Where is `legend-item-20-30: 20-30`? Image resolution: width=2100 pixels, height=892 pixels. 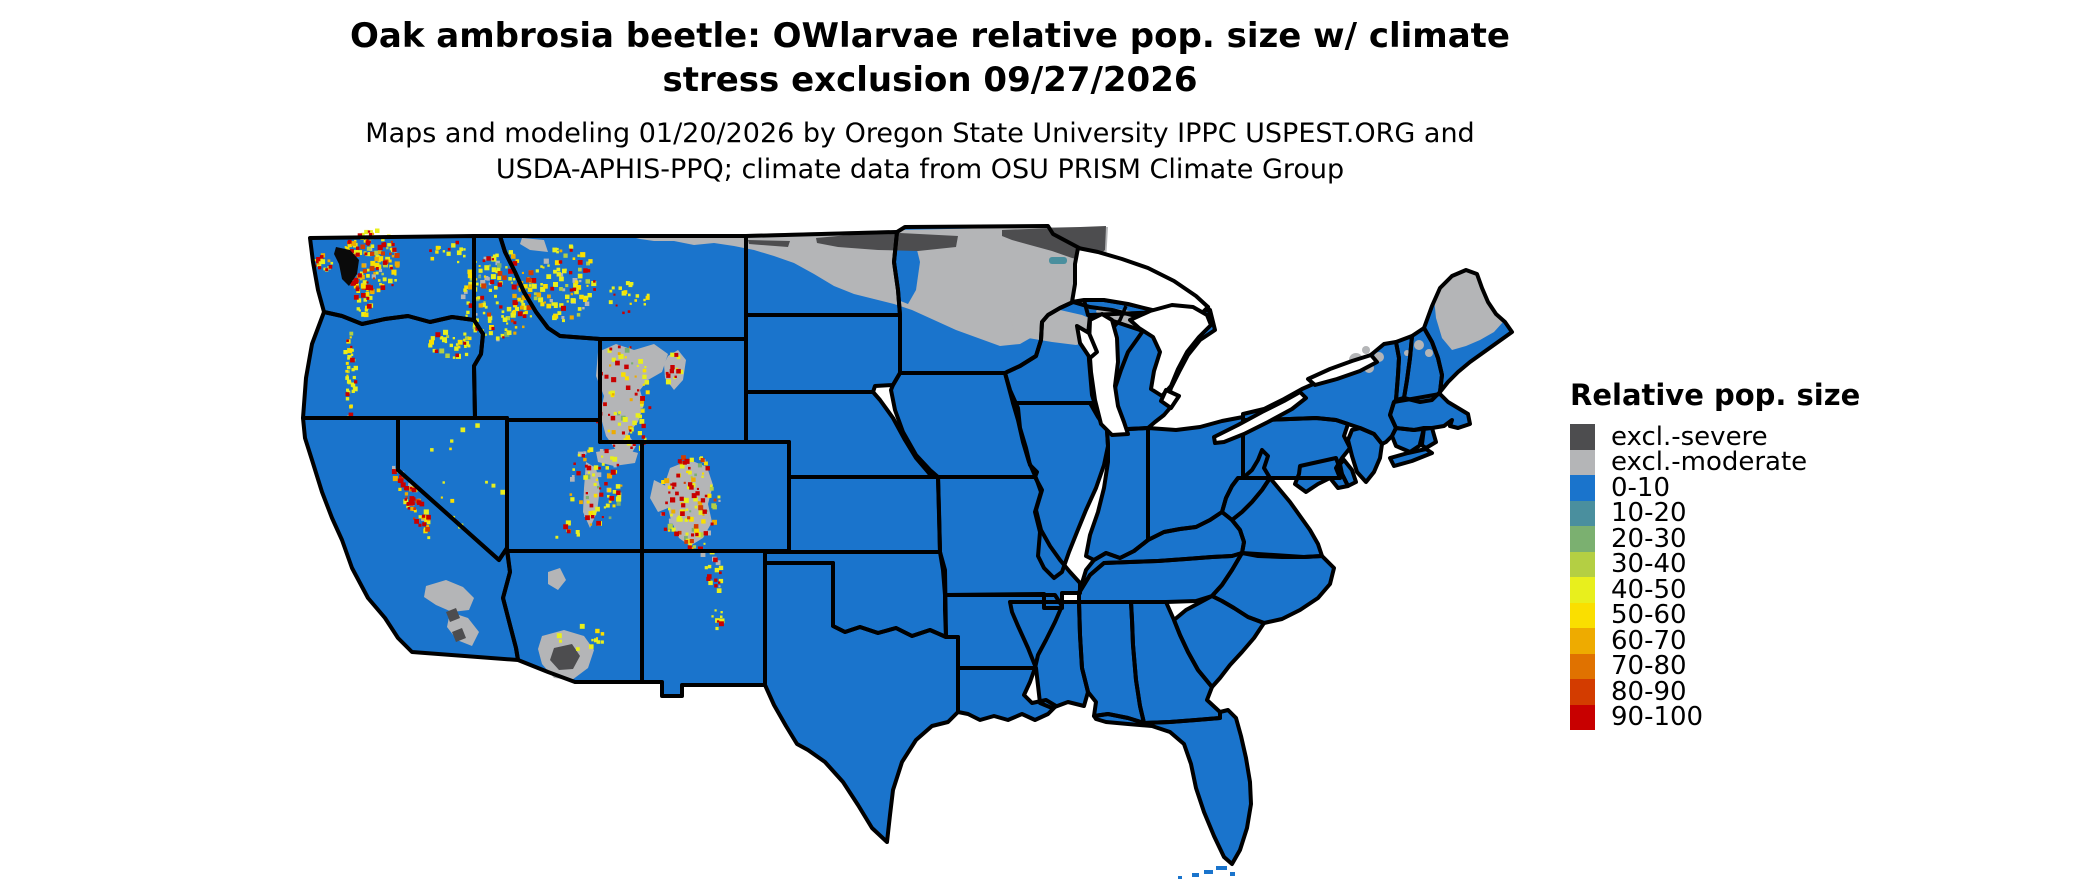
legend-item-20-30: 20-30 is located at coordinates (1715, 539).